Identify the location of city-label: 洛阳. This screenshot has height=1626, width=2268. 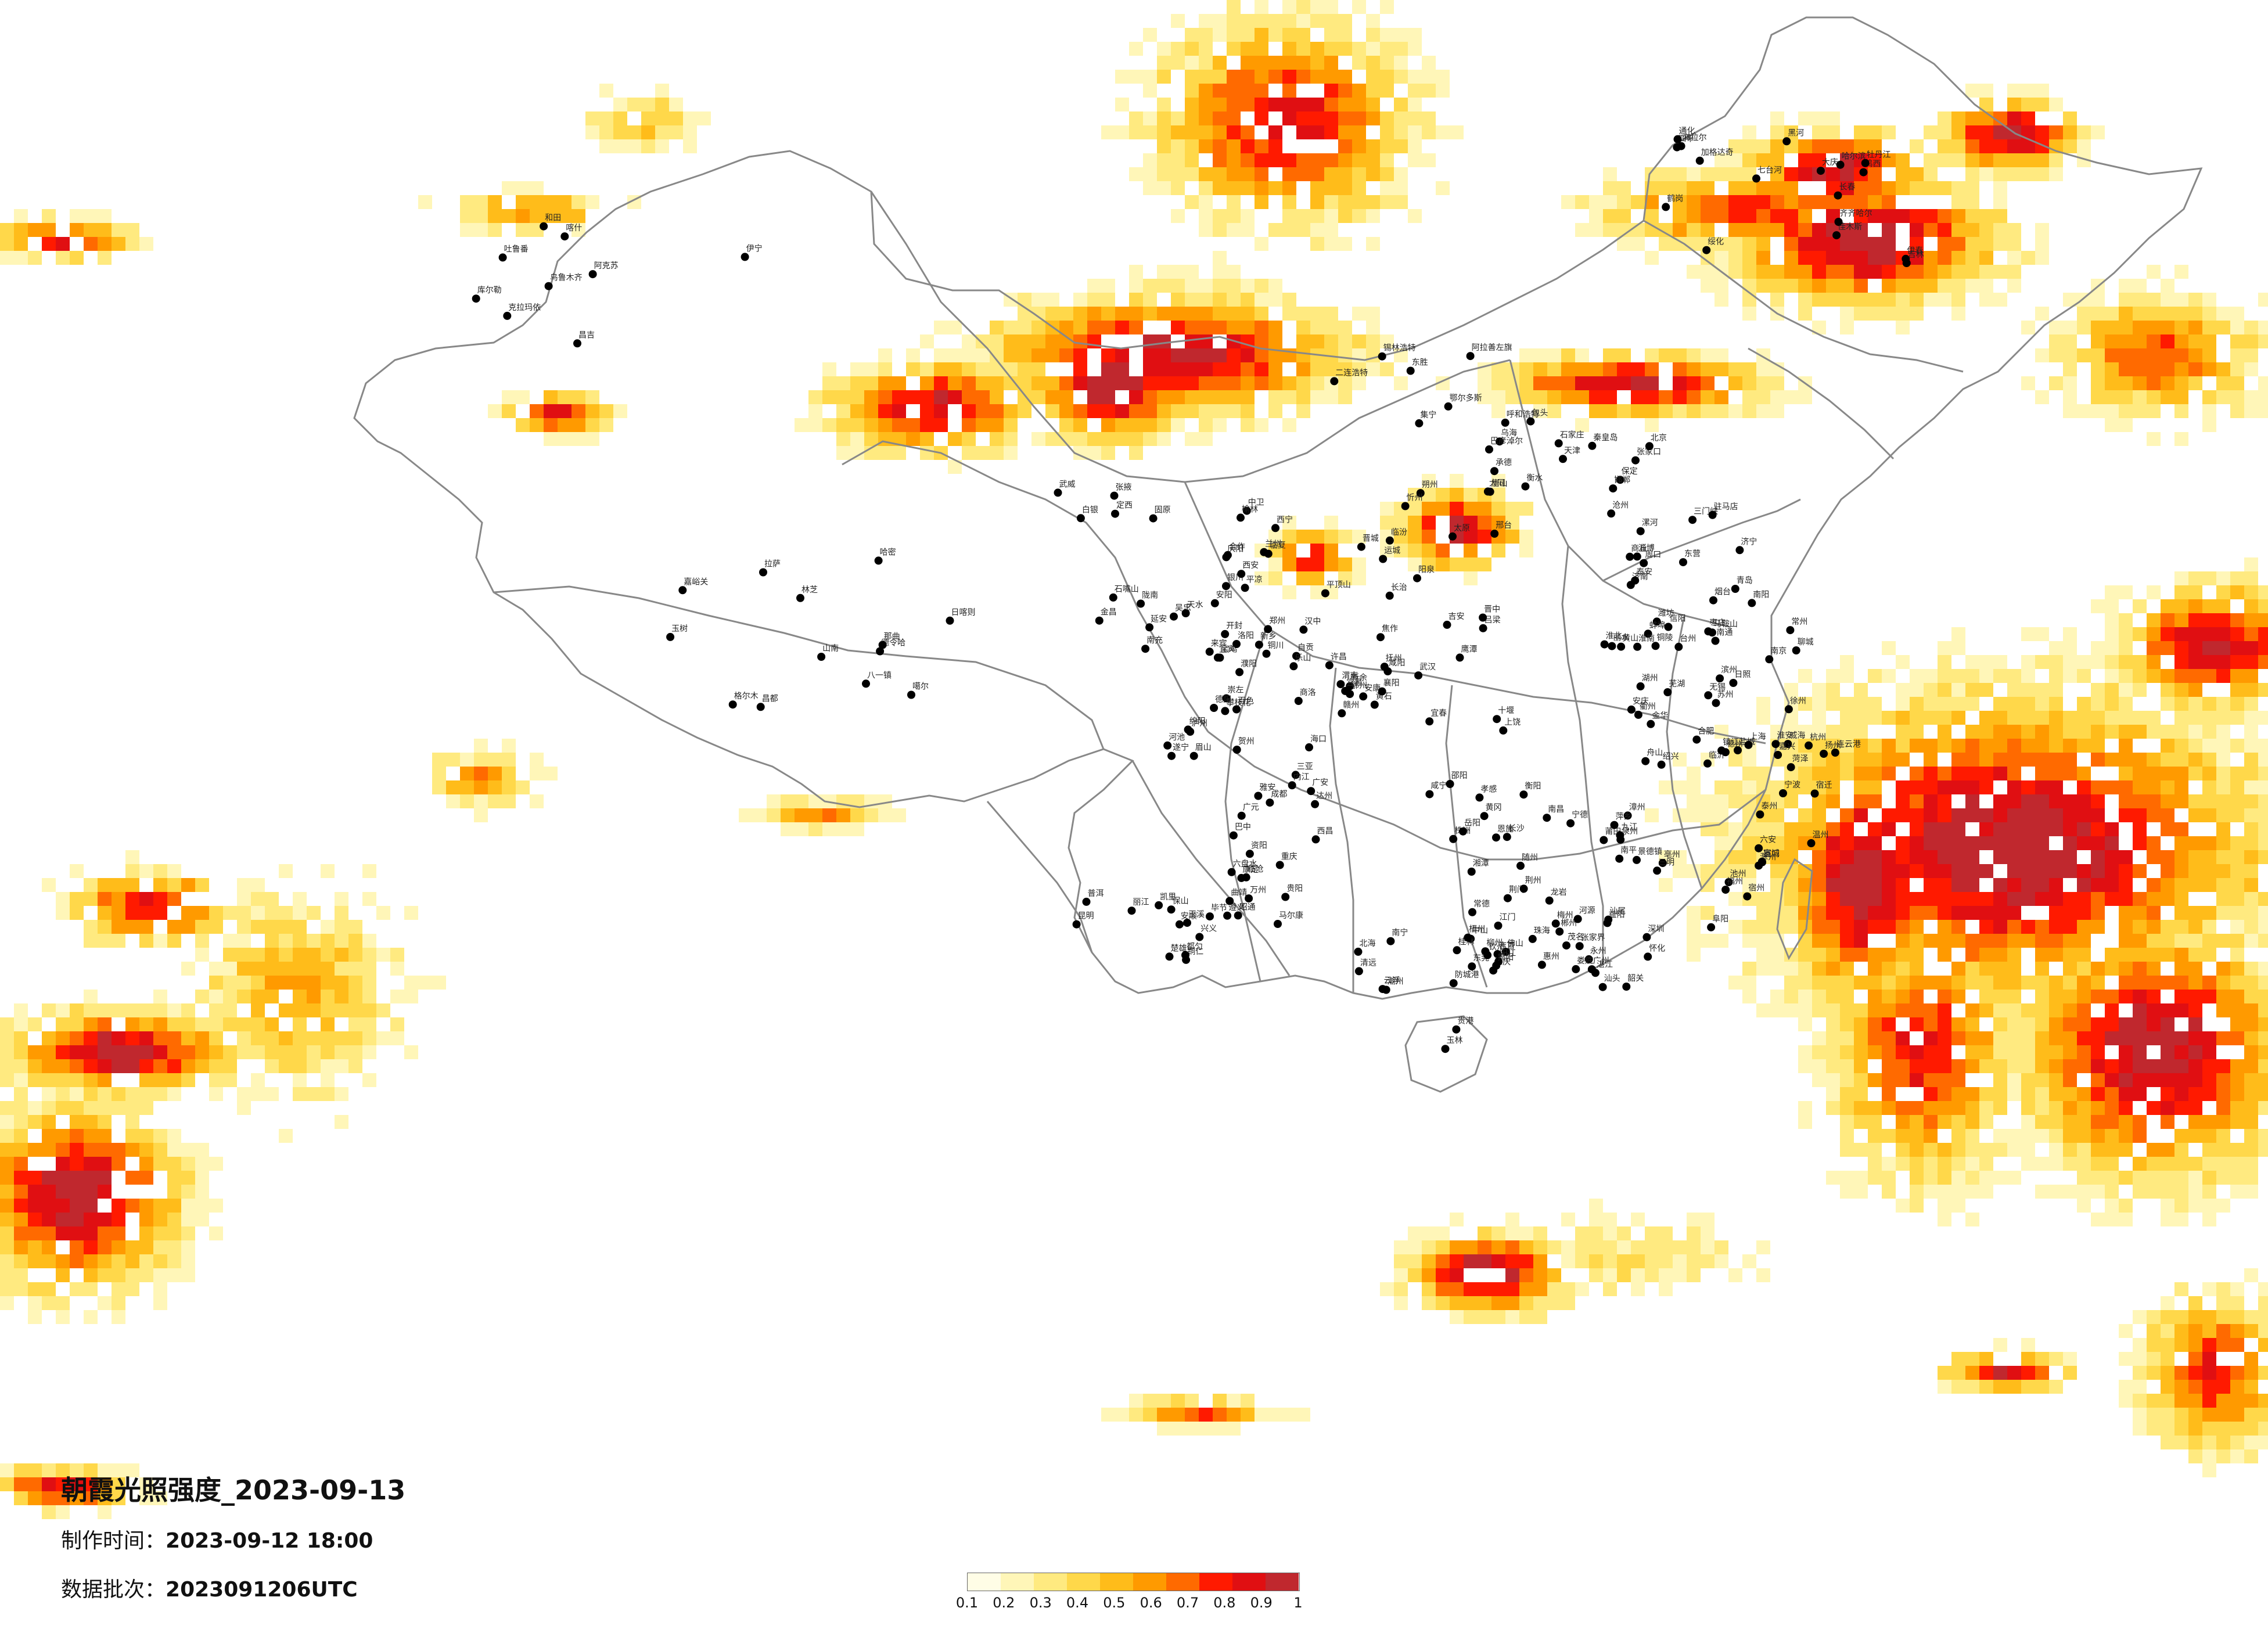
(1246, 636).